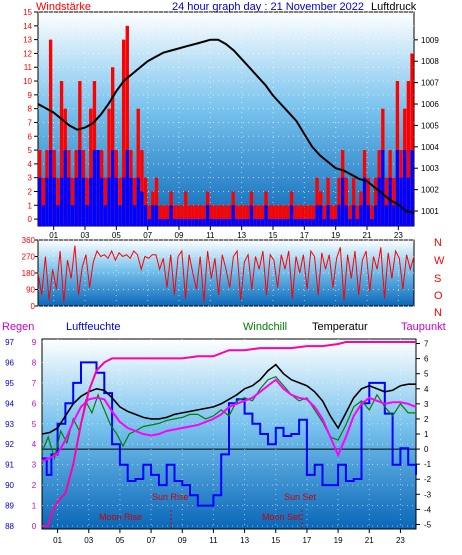  What do you see at coordinates (228, 399) in the screenshot?
I see `temperature-series-line` at bounding box center [228, 399].